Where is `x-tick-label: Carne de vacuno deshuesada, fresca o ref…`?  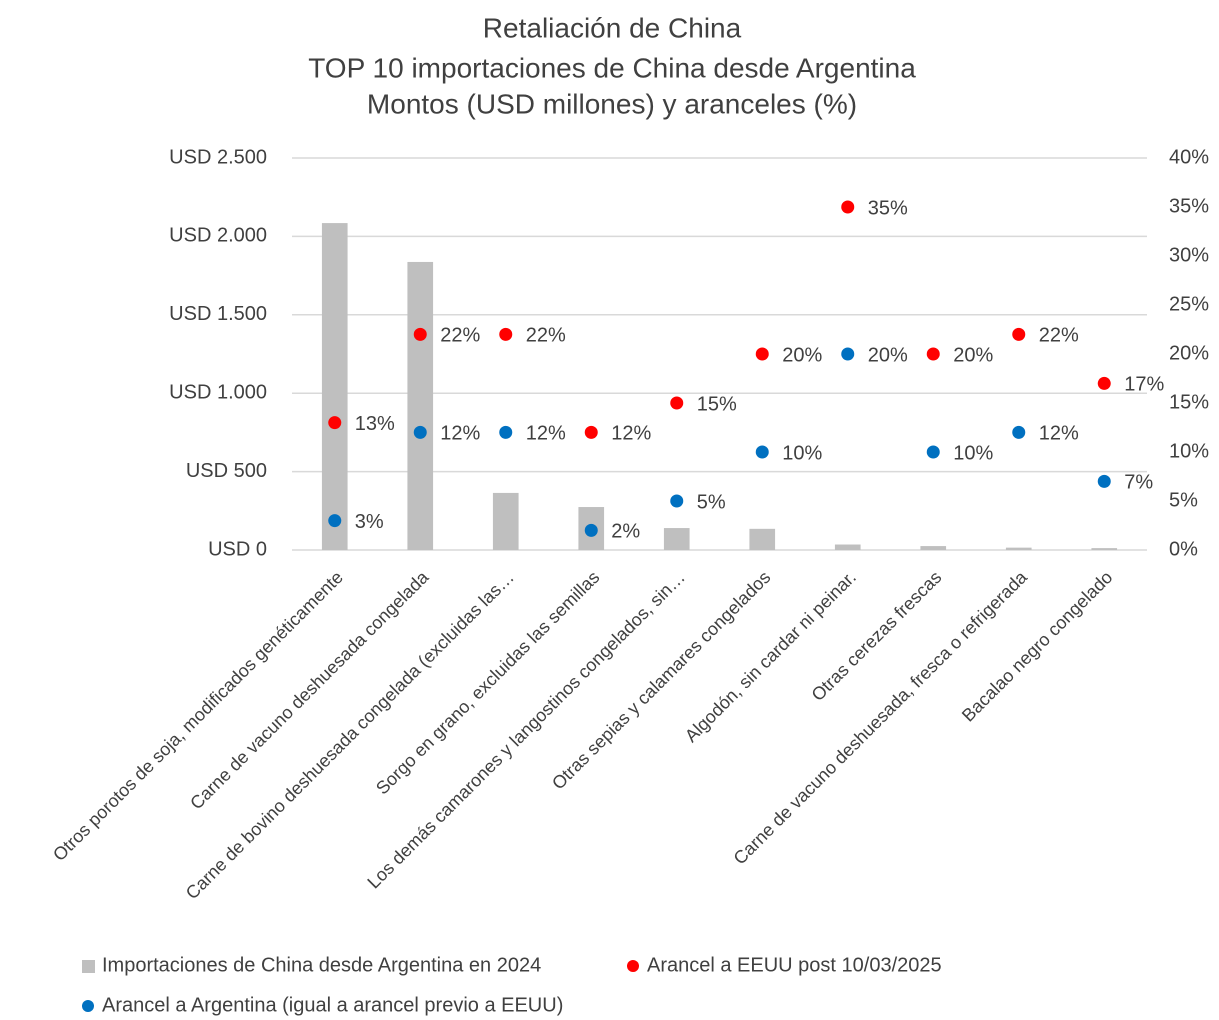 x-tick-label: Carne de vacuno deshuesada, fresca o ref… is located at coordinates (881, 717).